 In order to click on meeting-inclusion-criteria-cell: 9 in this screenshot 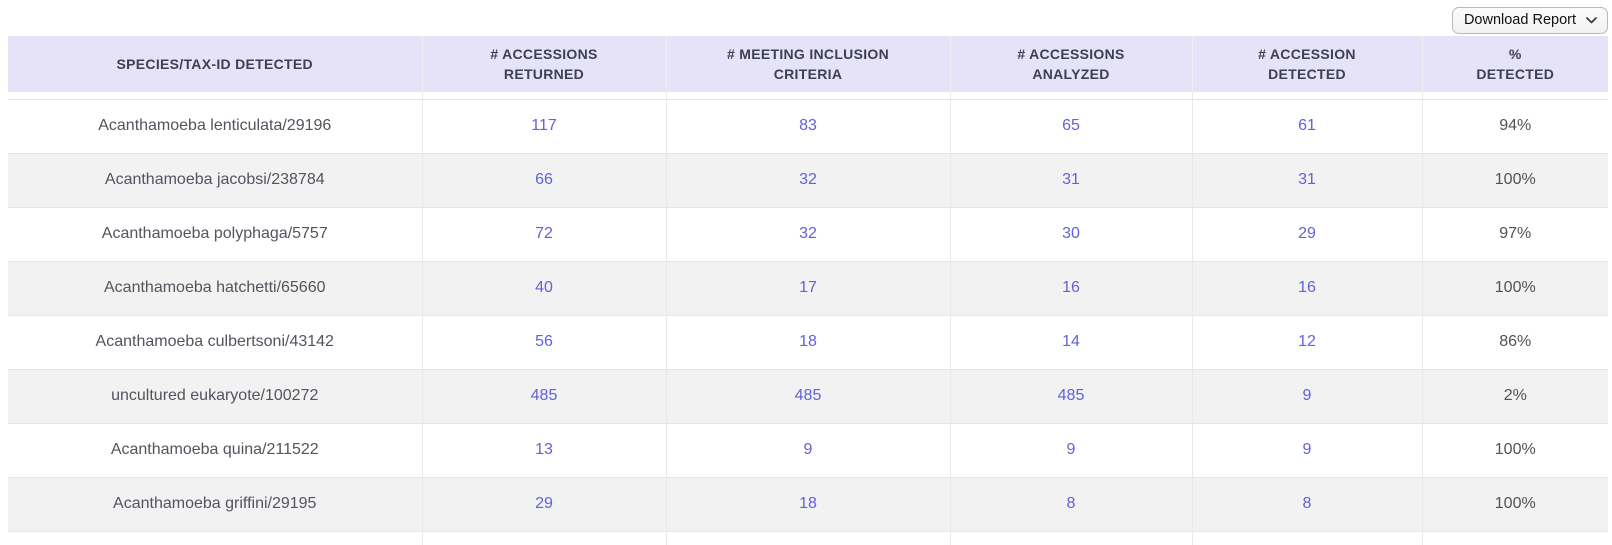, I will do `click(807, 450)`.